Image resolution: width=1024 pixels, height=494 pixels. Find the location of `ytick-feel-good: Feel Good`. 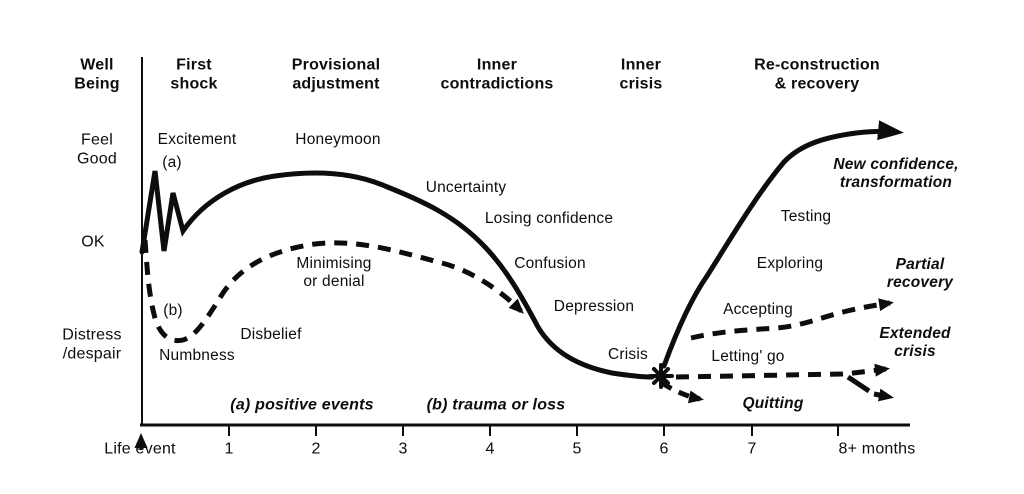

ytick-feel-good: Feel Good is located at coordinates (97, 149).